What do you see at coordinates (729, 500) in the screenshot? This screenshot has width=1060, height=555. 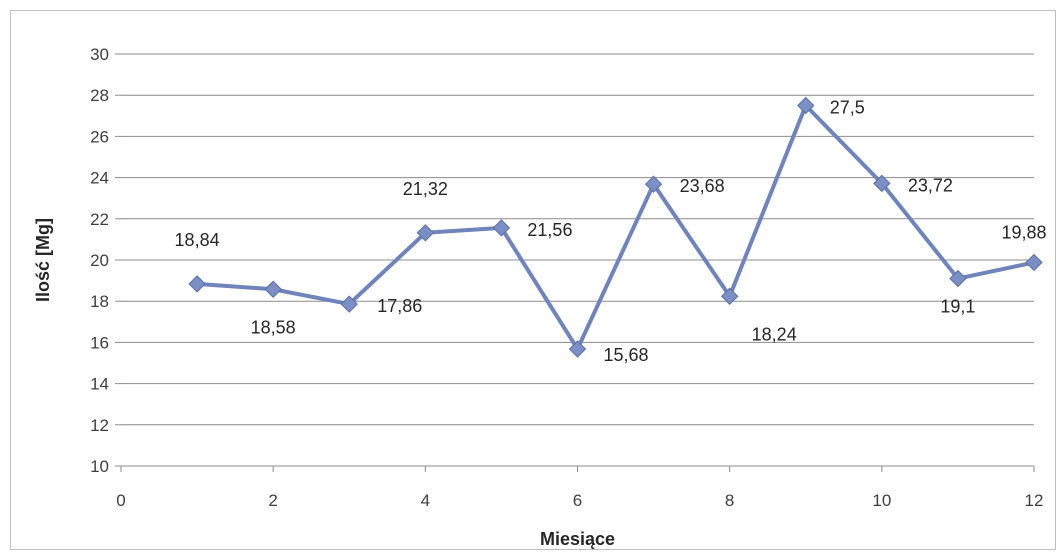 I see `x-tick-label-8: 8` at bounding box center [729, 500].